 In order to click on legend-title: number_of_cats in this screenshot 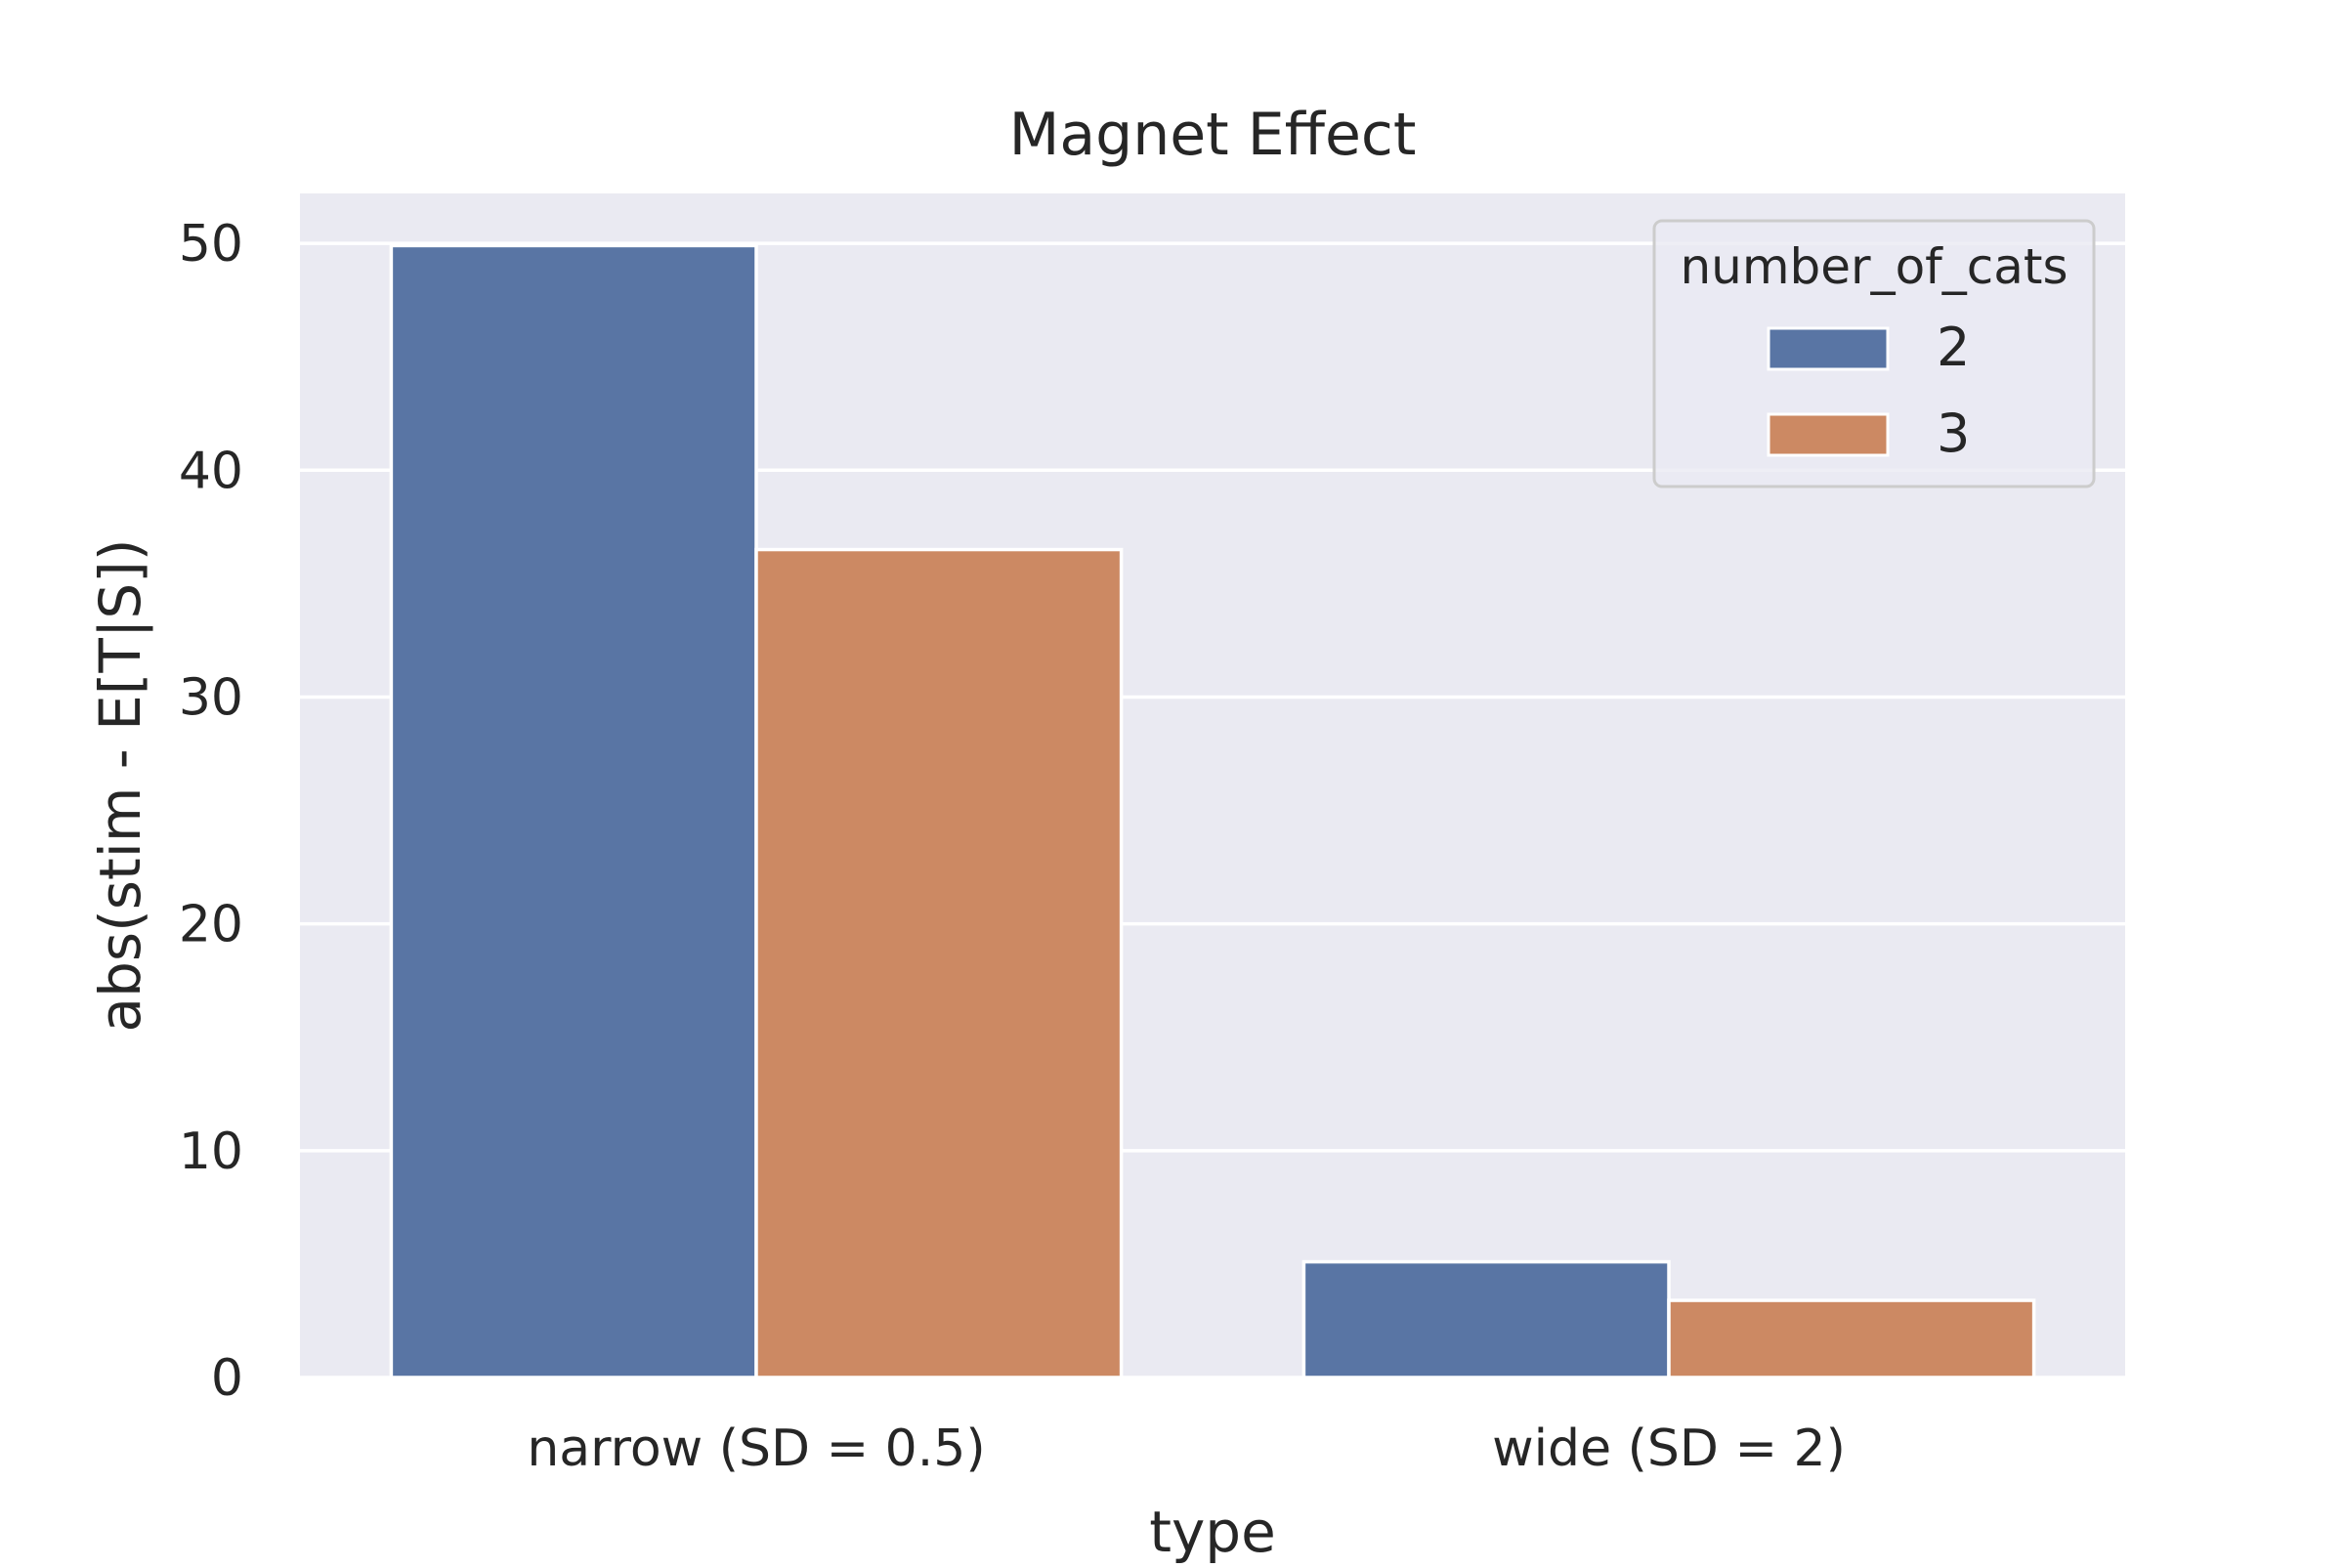, I will do `click(1874, 266)`.